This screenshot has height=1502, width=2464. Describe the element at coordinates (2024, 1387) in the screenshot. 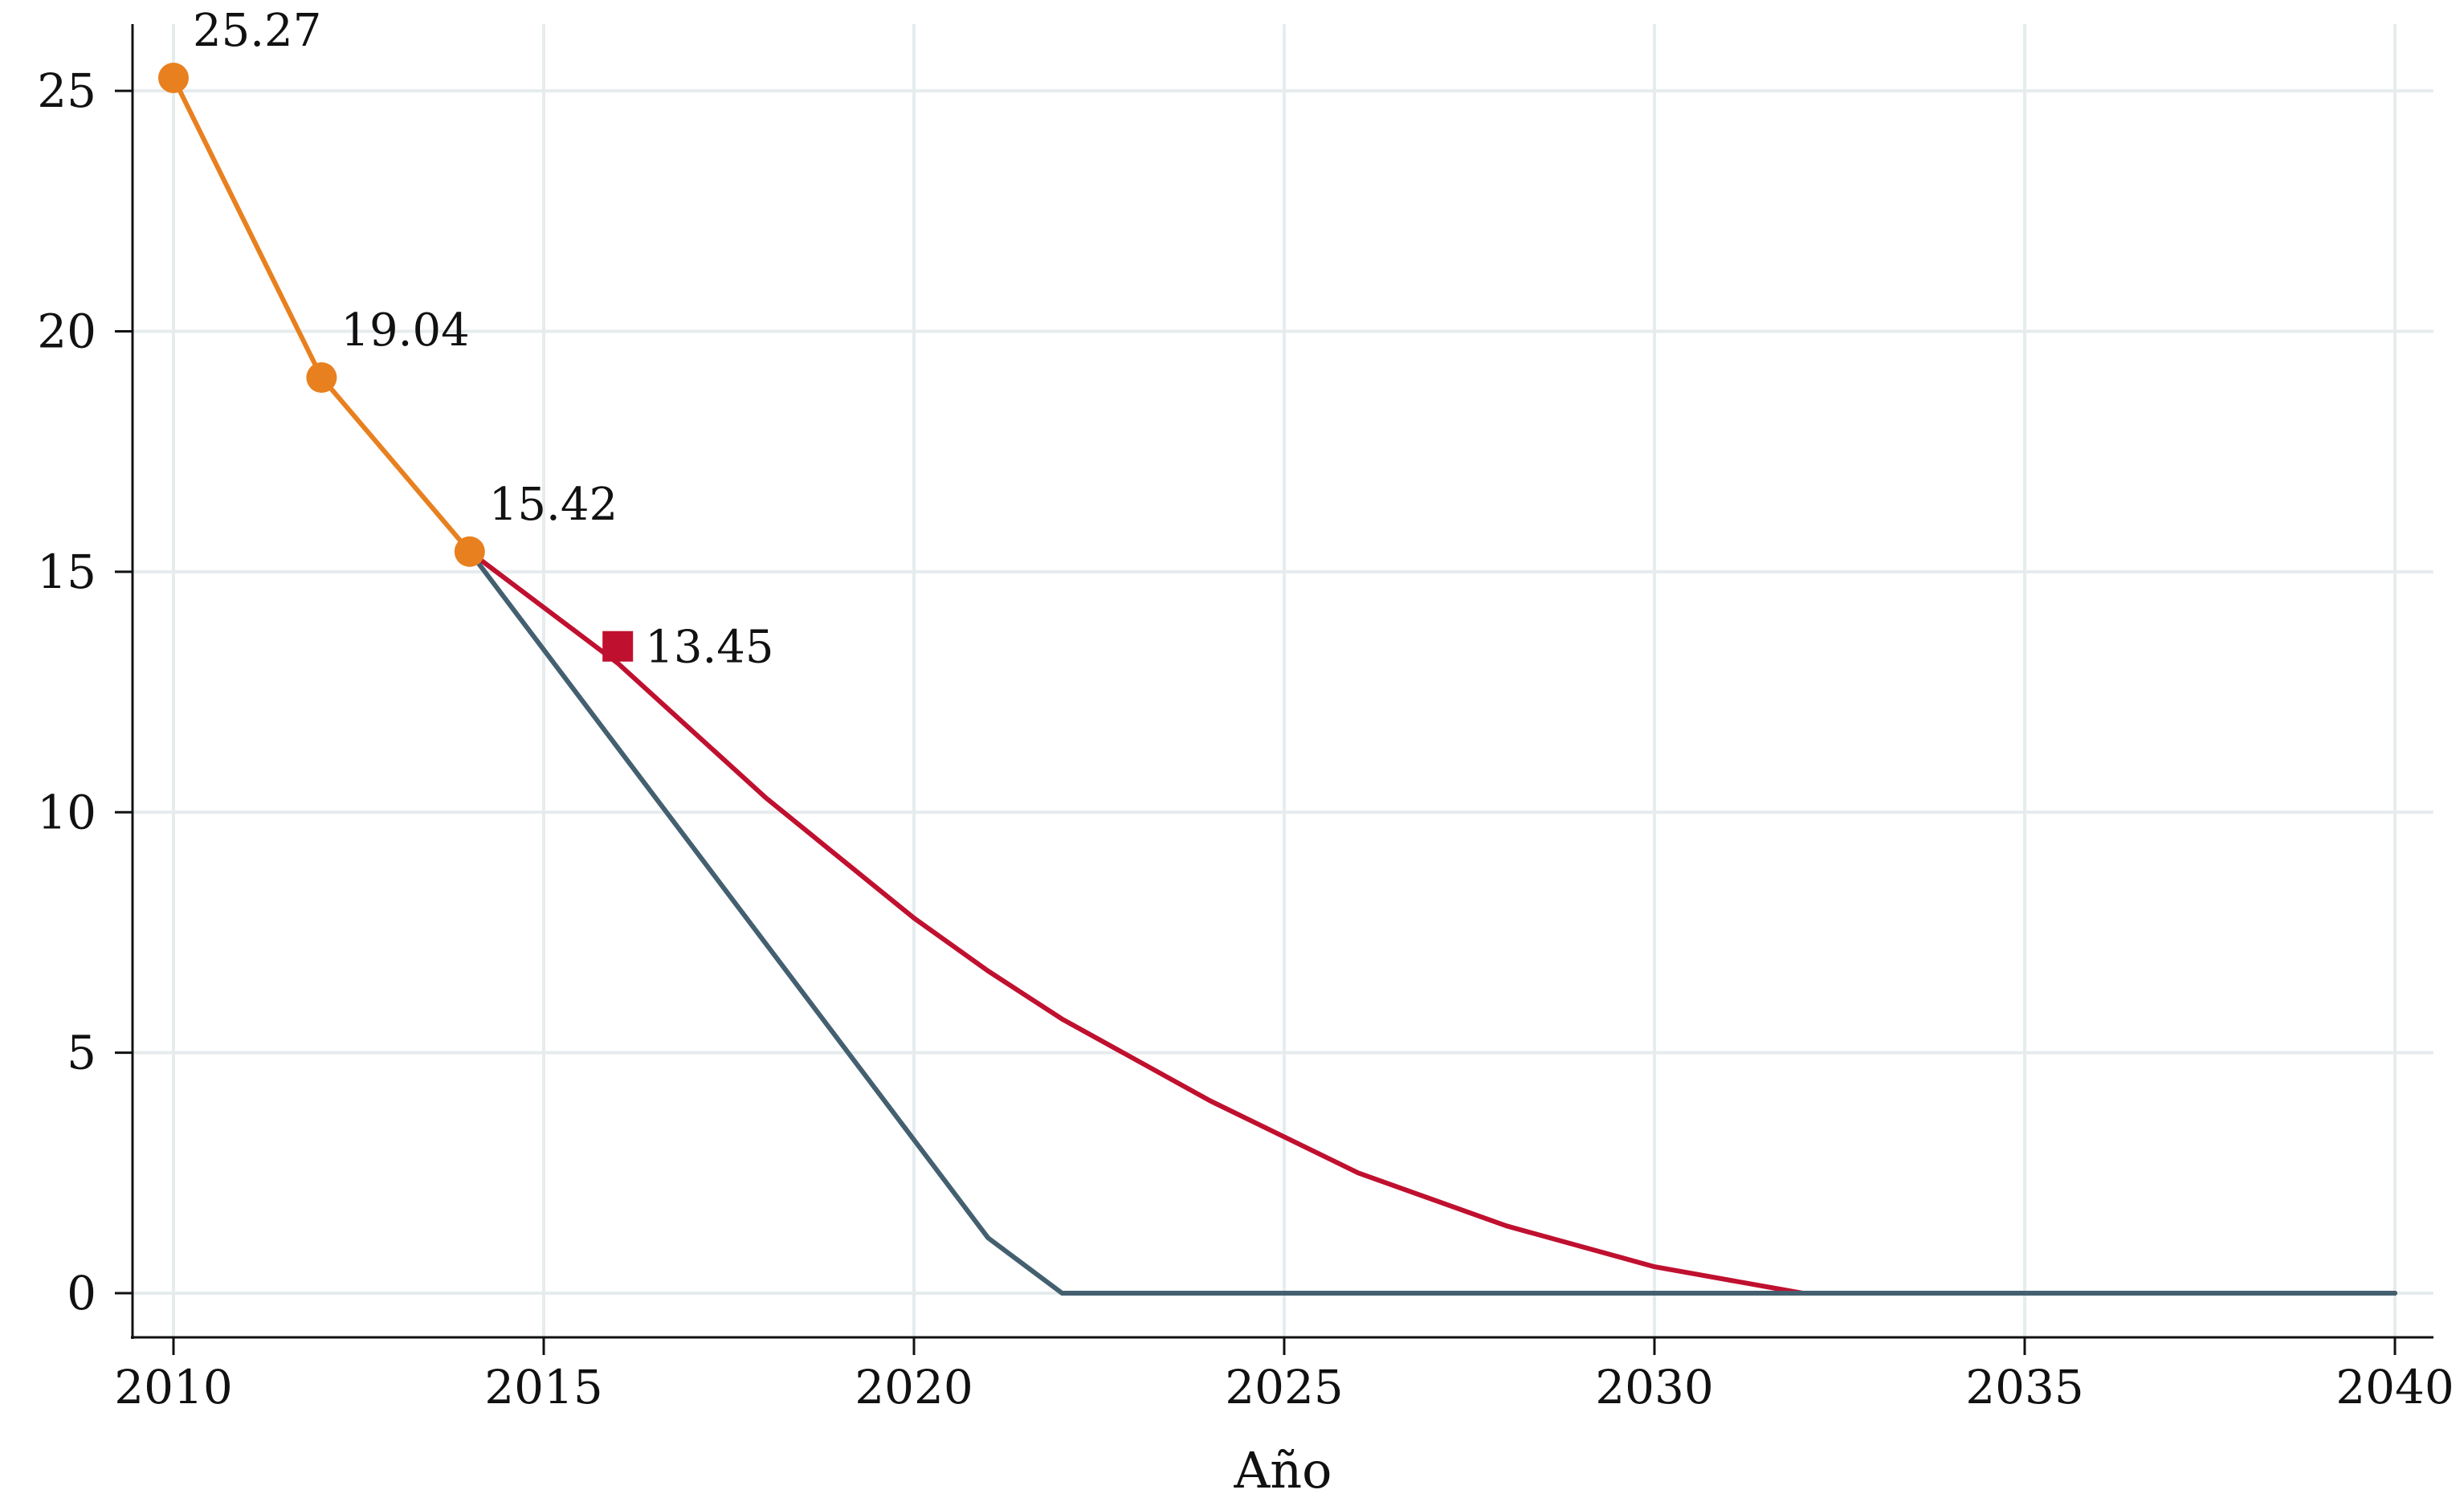

I see `x-tick-label: 2035` at that location.